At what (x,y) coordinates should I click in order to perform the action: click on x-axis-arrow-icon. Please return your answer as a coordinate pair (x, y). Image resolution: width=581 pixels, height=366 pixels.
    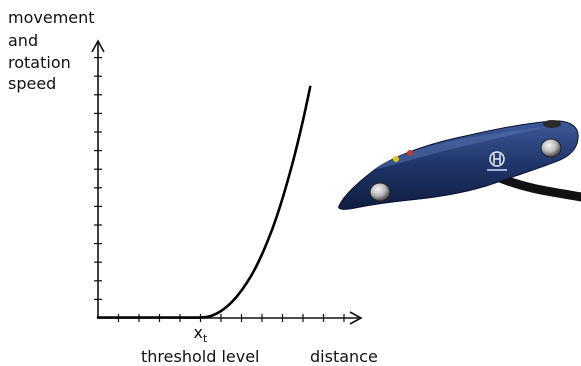
    Looking at the image, I should click on (356, 318).